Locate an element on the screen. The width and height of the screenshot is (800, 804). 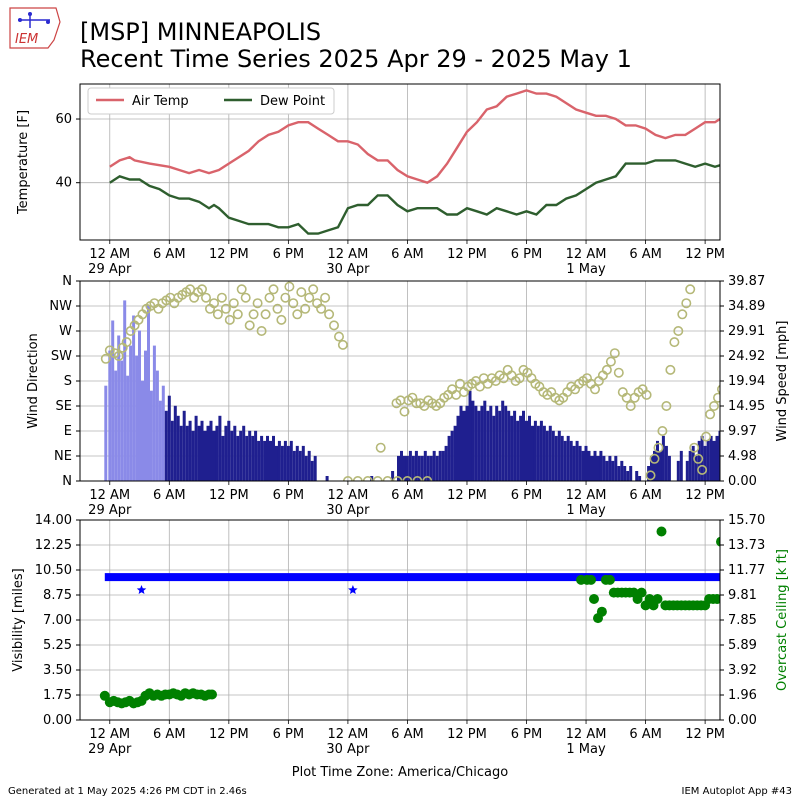
y-tick-label-right: 0.00 is located at coordinates (742, 481).